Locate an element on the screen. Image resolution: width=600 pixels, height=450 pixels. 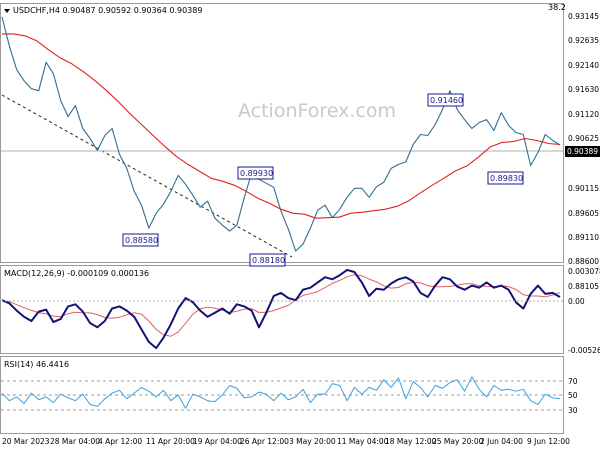
watermark: ActionForex.com is located at coordinates (317, 111).